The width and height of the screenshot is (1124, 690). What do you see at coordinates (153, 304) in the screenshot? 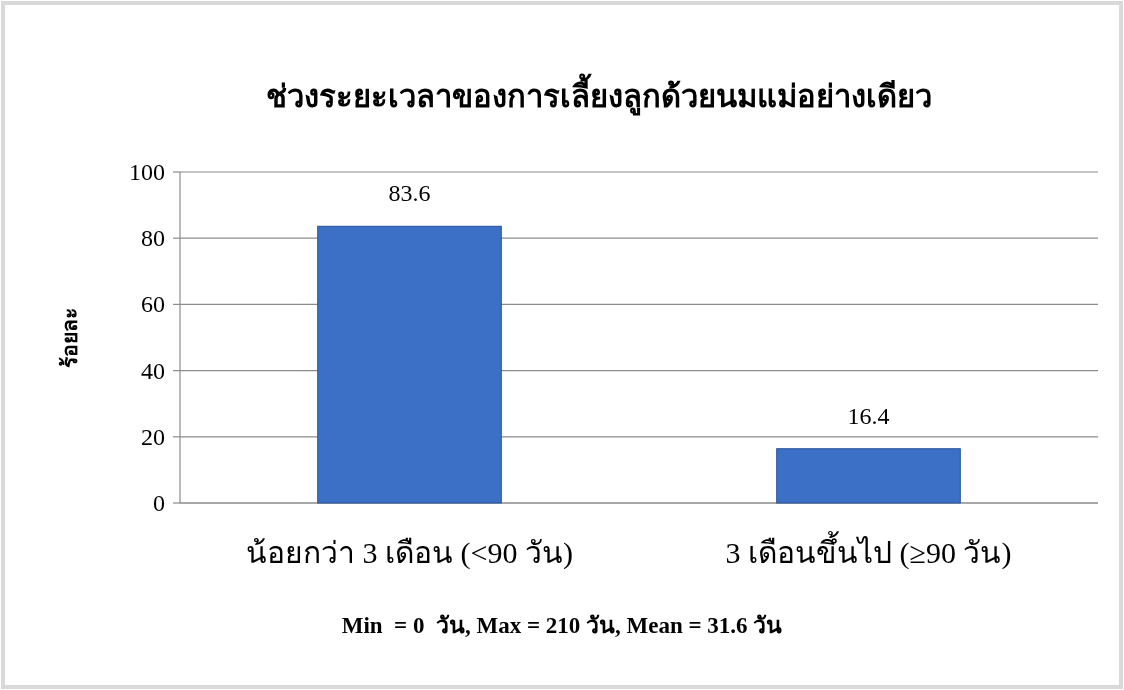
I see `y-tick-label: 60` at bounding box center [153, 304].